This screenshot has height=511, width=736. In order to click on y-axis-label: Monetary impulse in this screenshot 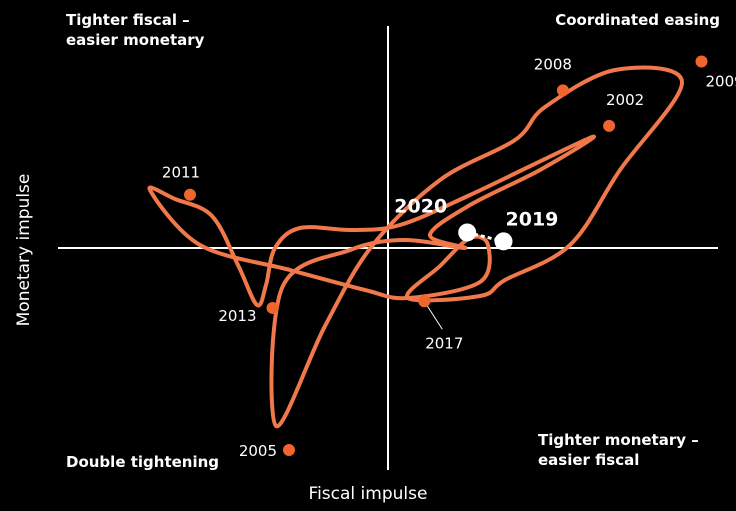, I will do `click(24, 250)`.